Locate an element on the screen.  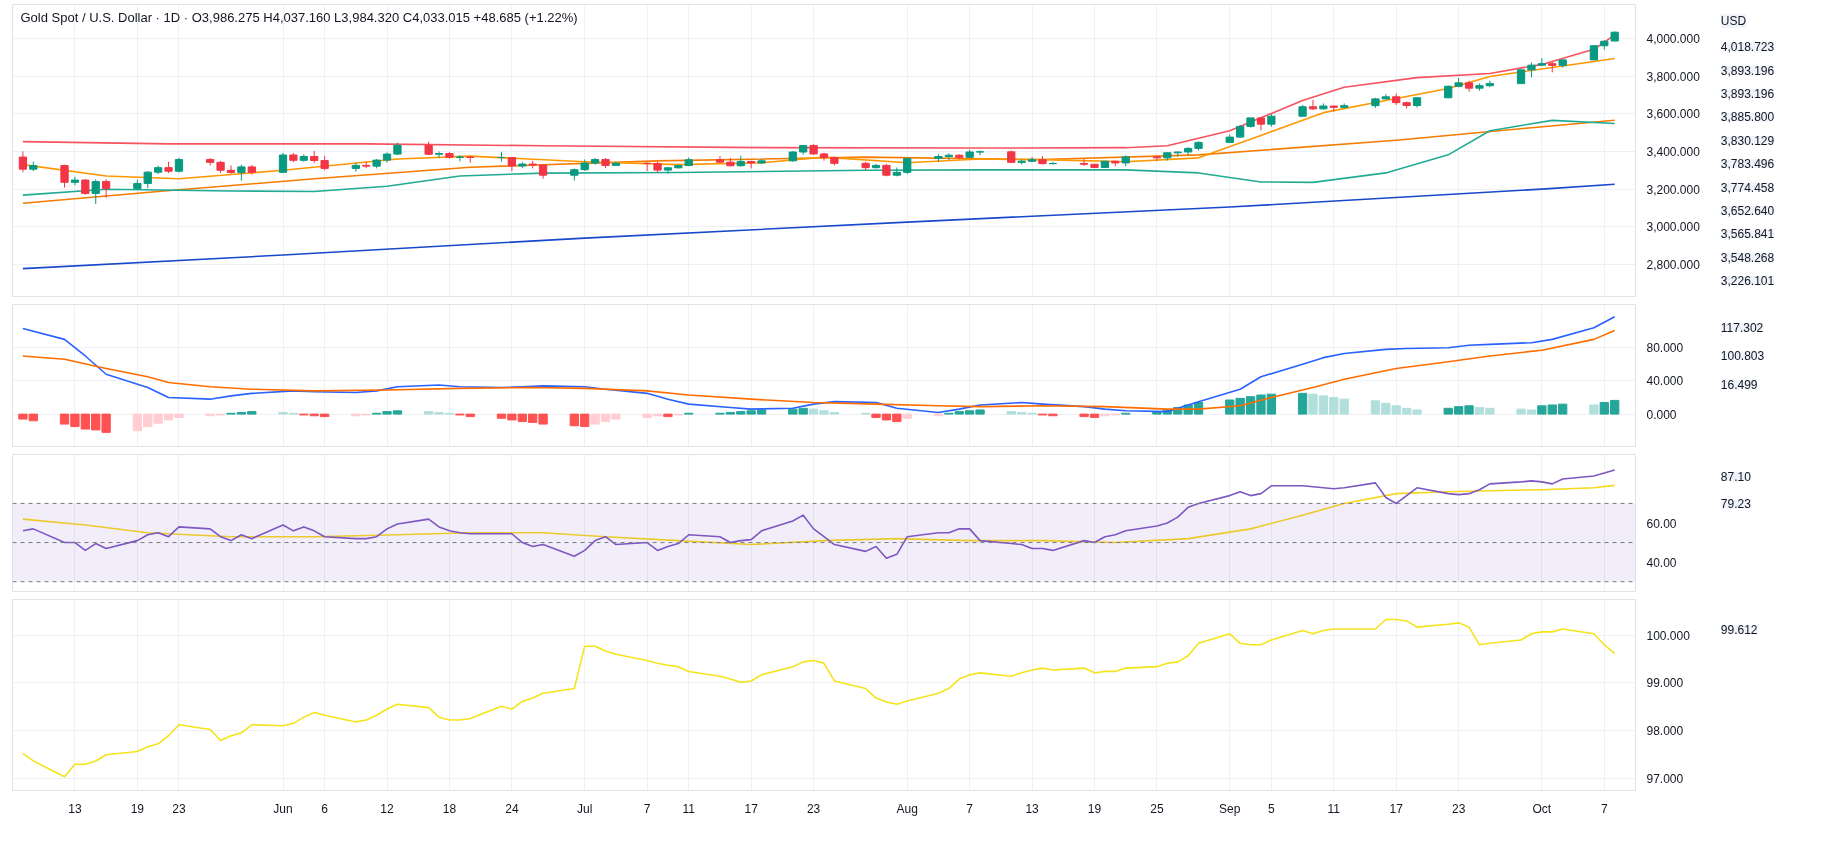
text: 4,018.723 is located at coordinates (1747, 47).